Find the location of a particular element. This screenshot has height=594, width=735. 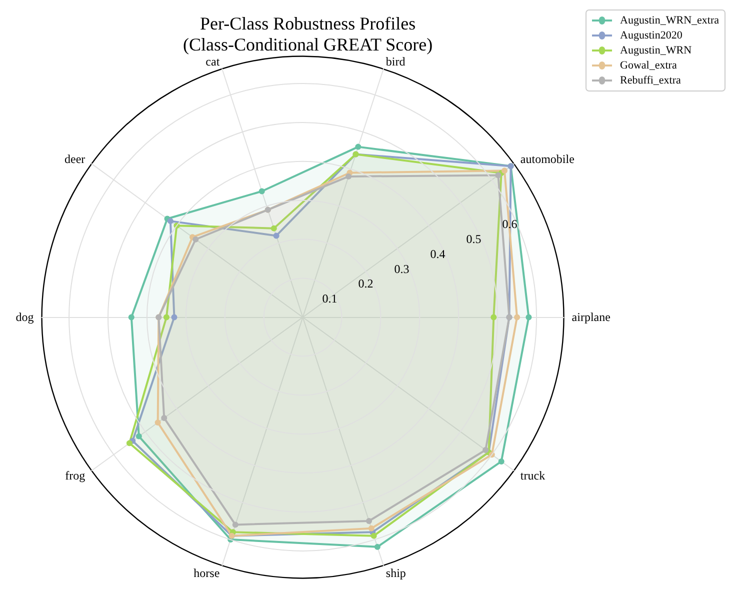

y-tick-label: 0.1 is located at coordinates (330, 299).